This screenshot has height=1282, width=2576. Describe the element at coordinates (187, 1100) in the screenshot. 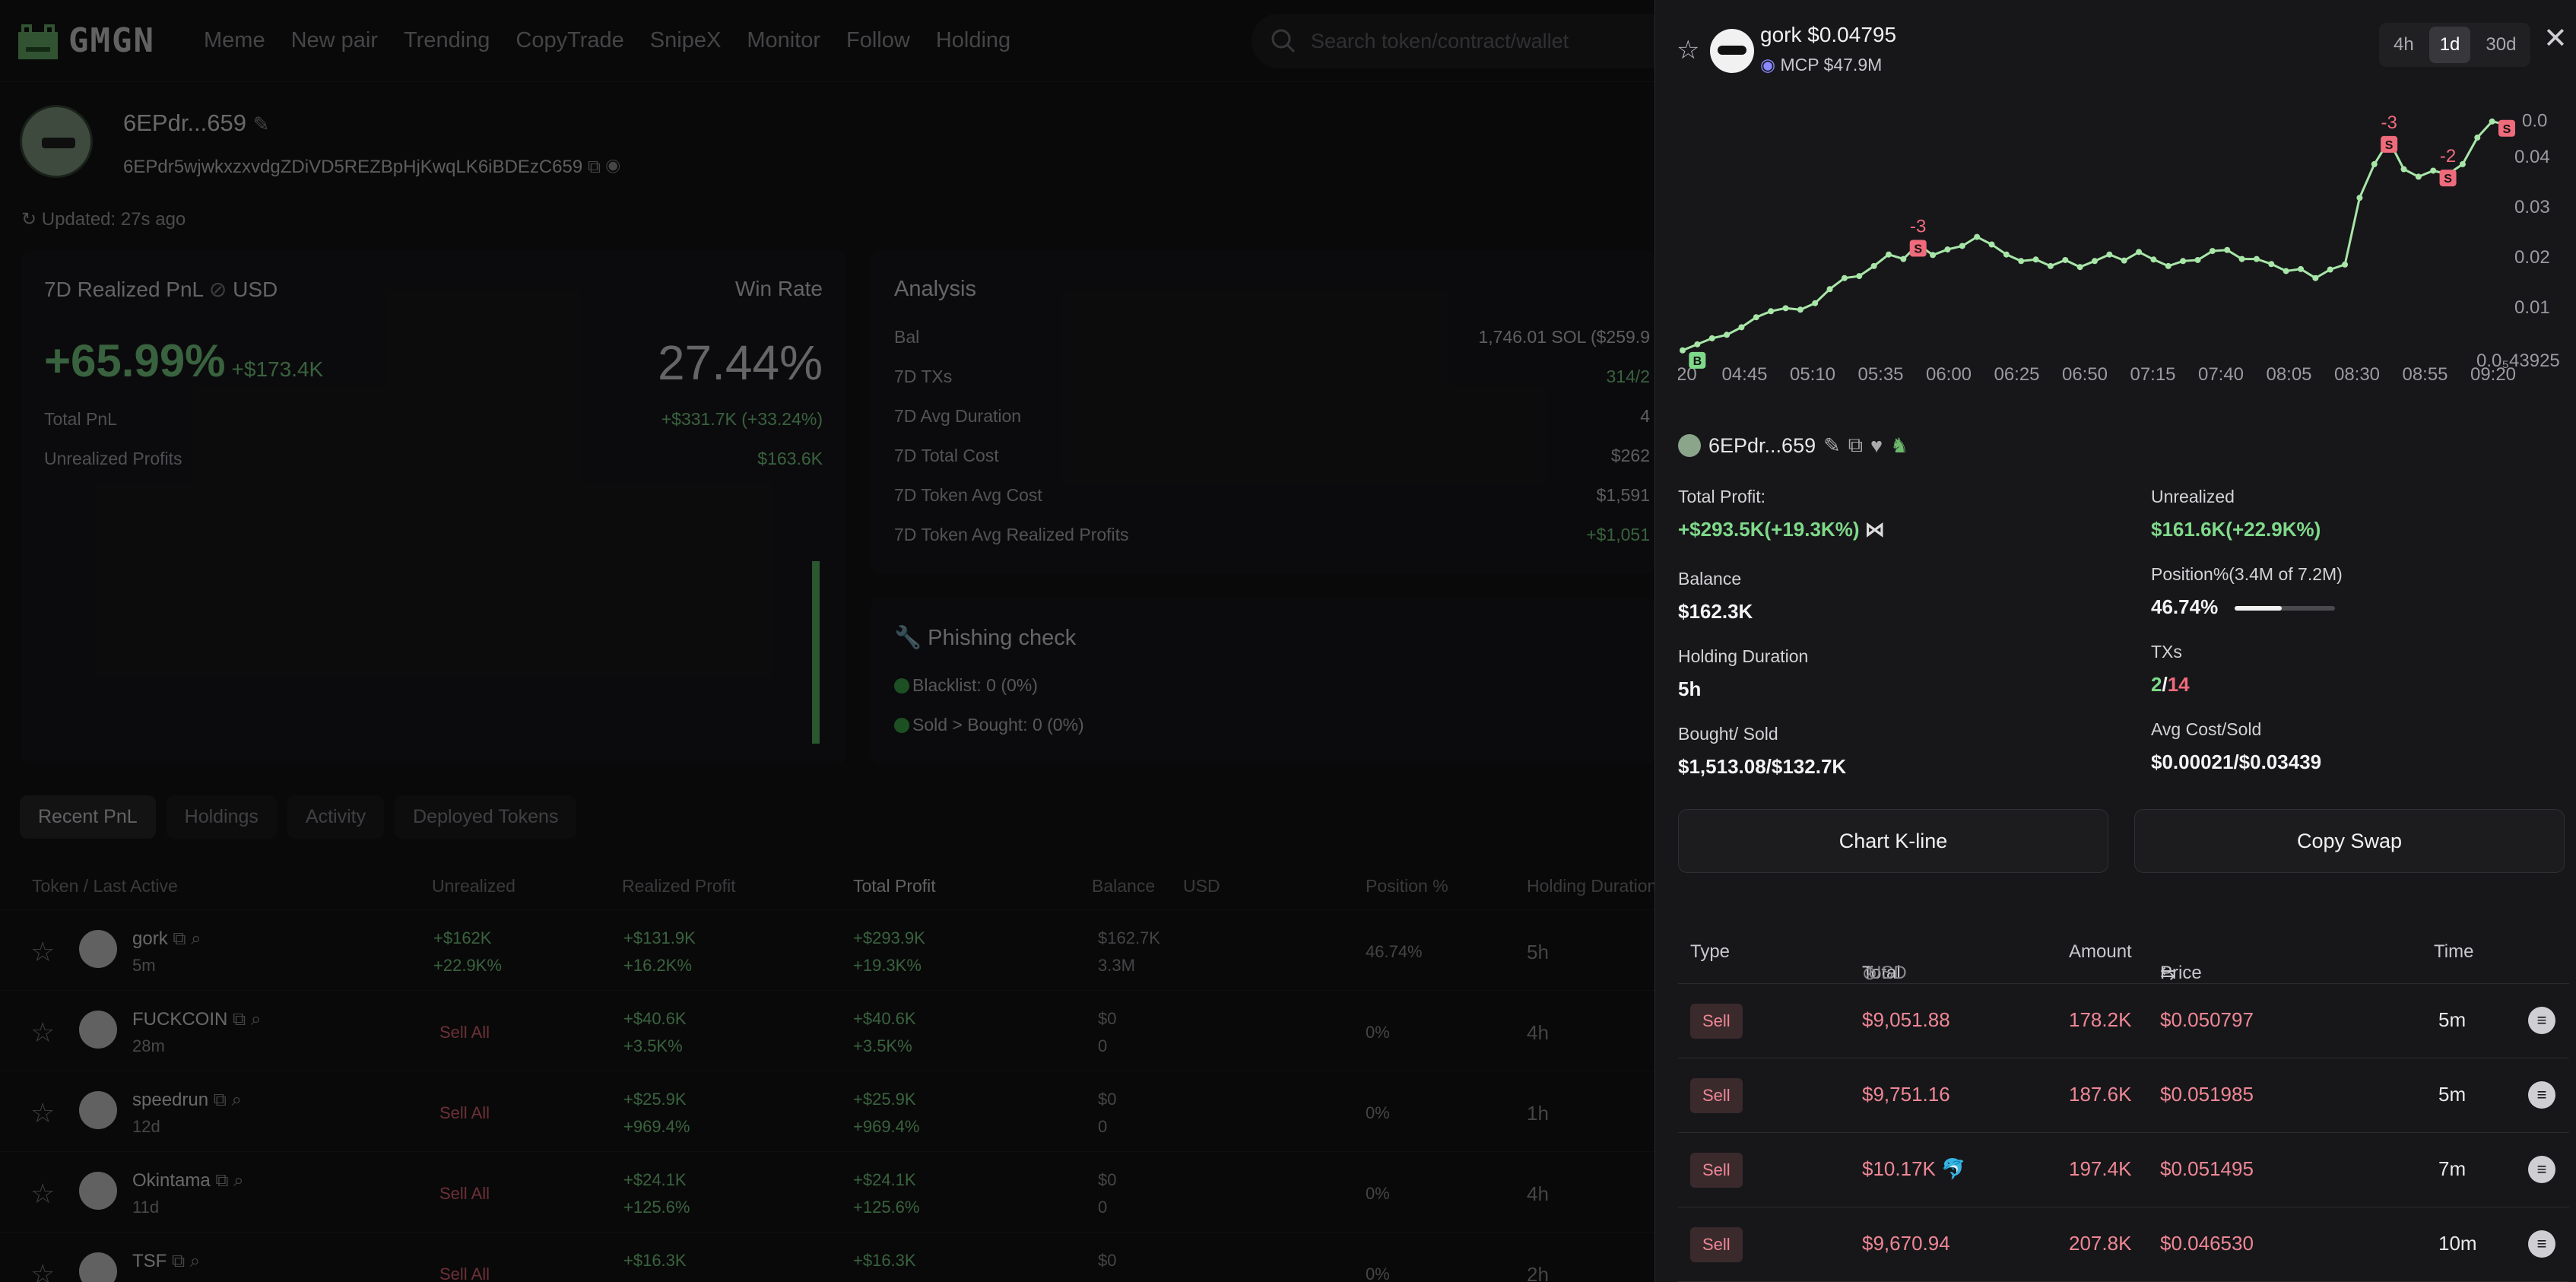

I see `token-name: speedrun ⧉ ⌕` at that location.